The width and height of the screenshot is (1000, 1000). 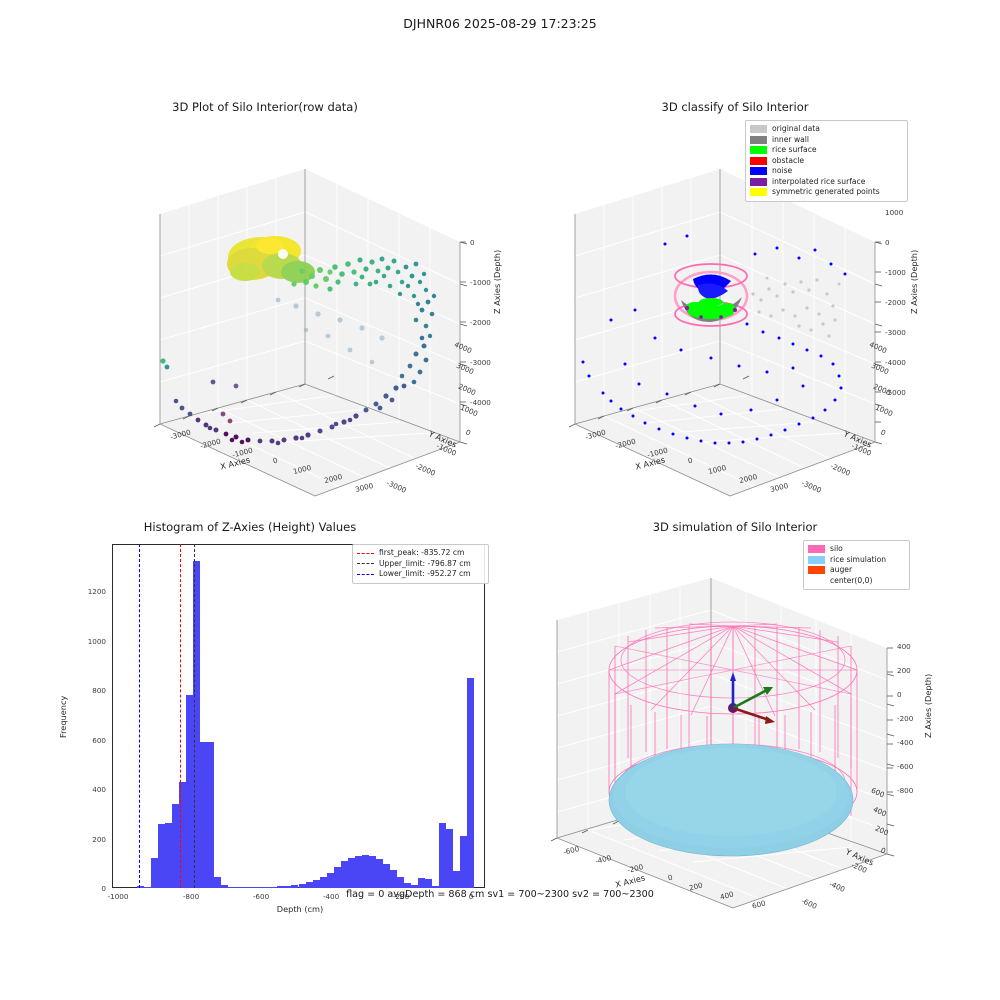 What do you see at coordinates (265, 107) in the screenshot?
I see `plot-raw-3d-title: 3D Plot of Silo Interior(row data)` at bounding box center [265, 107].